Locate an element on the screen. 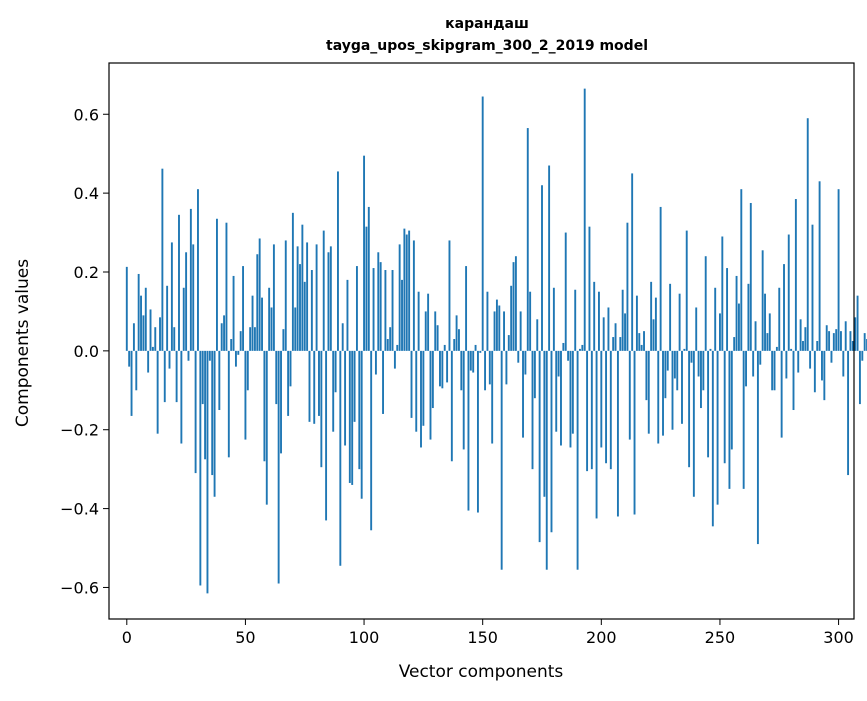  x-tick-label: 250 is located at coordinates (720, 637).